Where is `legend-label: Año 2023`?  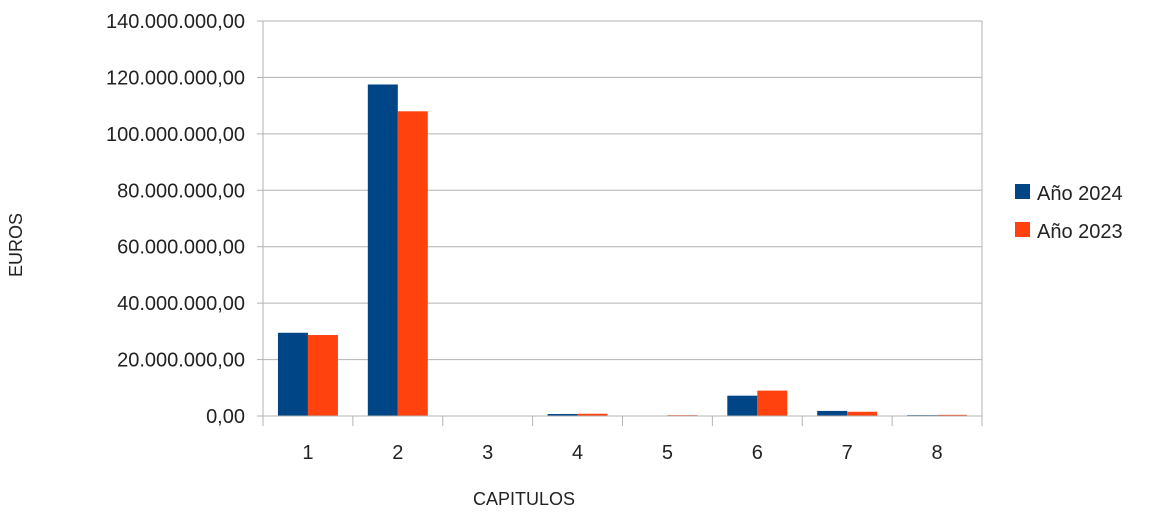
legend-label: Año 2023 is located at coordinates (1080, 232).